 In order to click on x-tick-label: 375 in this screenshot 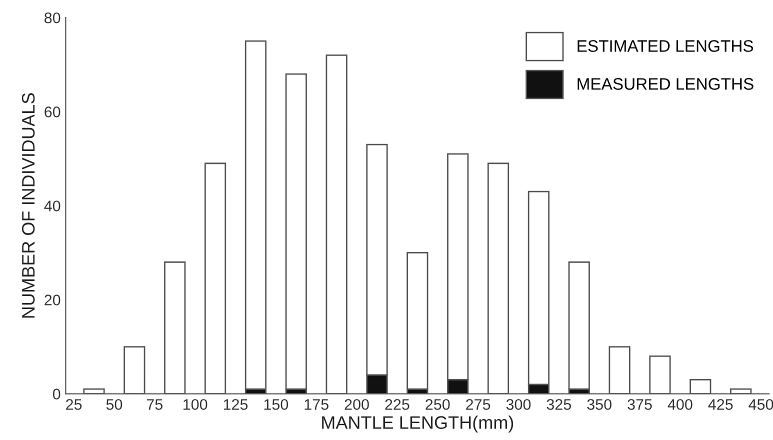, I will do `click(640, 404)`.